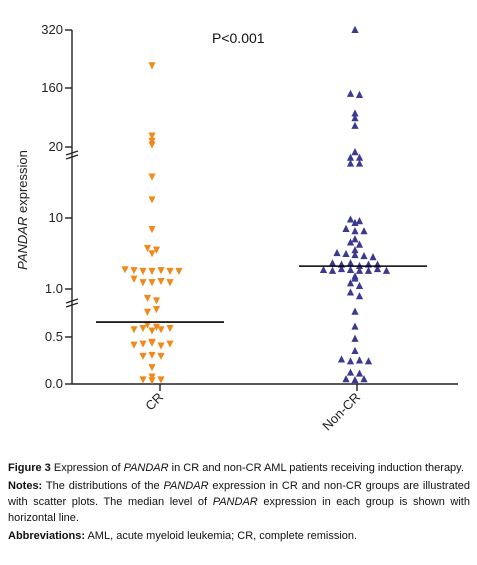  I want to click on notes-gene: PANDAR, so click(235, 502).